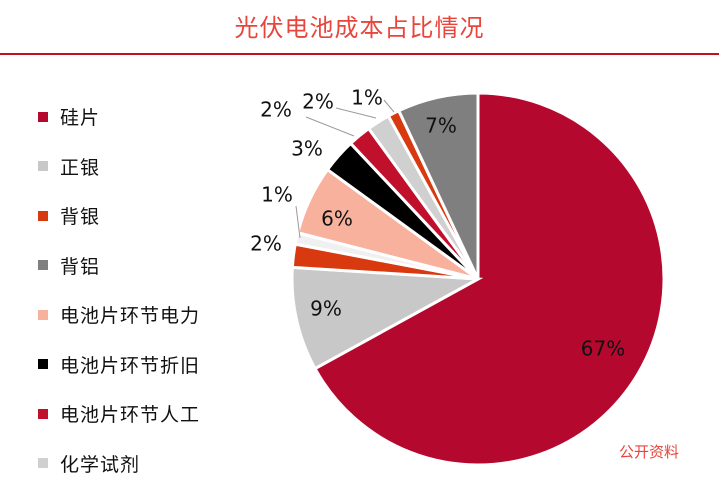 Image resolution: width=719 pixels, height=488 pixels. What do you see at coordinates (603, 349) in the screenshot?
I see `data-label: 67%` at bounding box center [603, 349].